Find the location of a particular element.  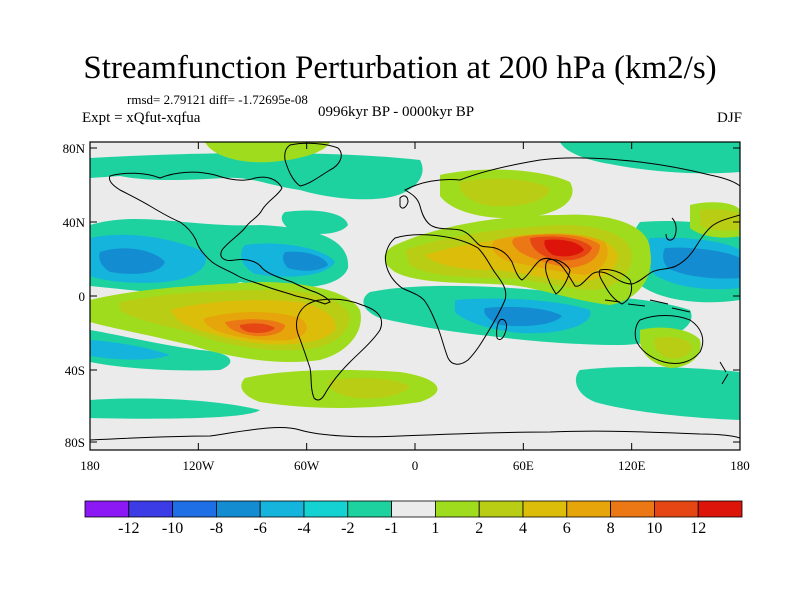

colorbar-label: -6 is located at coordinates (260, 528).